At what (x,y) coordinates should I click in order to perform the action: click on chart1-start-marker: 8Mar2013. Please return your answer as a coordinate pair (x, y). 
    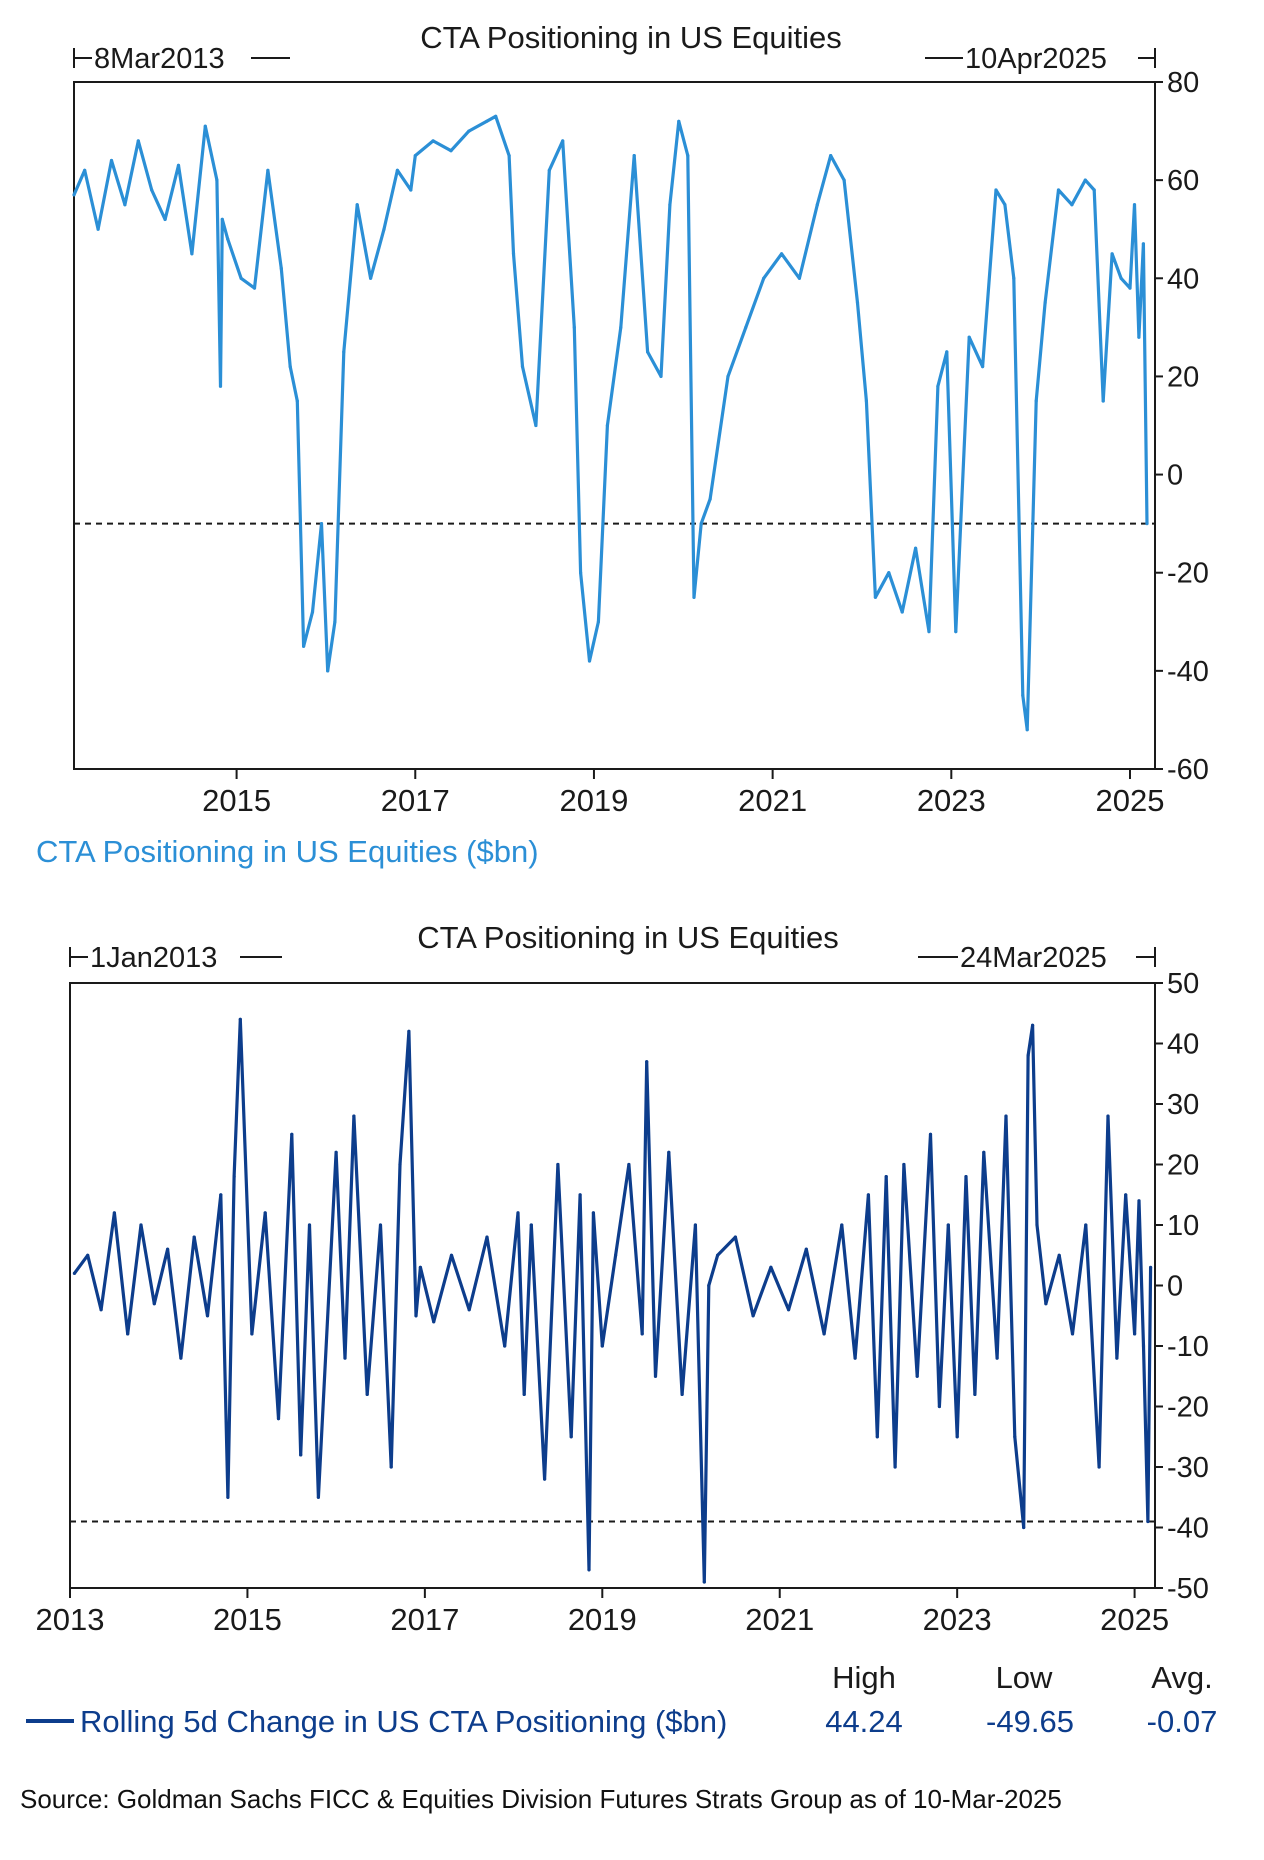
    Looking at the image, I should click on (181, 59).